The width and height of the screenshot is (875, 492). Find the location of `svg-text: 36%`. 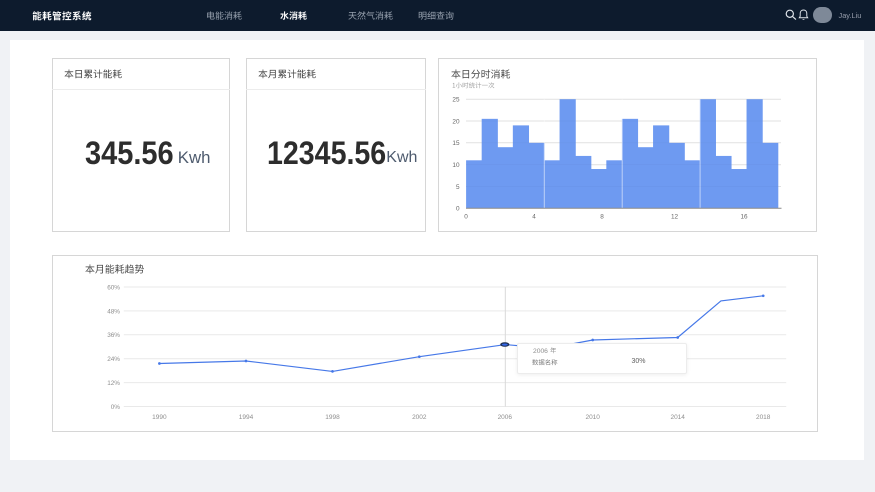

svg-text: 36% is located at coordinates (113, 335).